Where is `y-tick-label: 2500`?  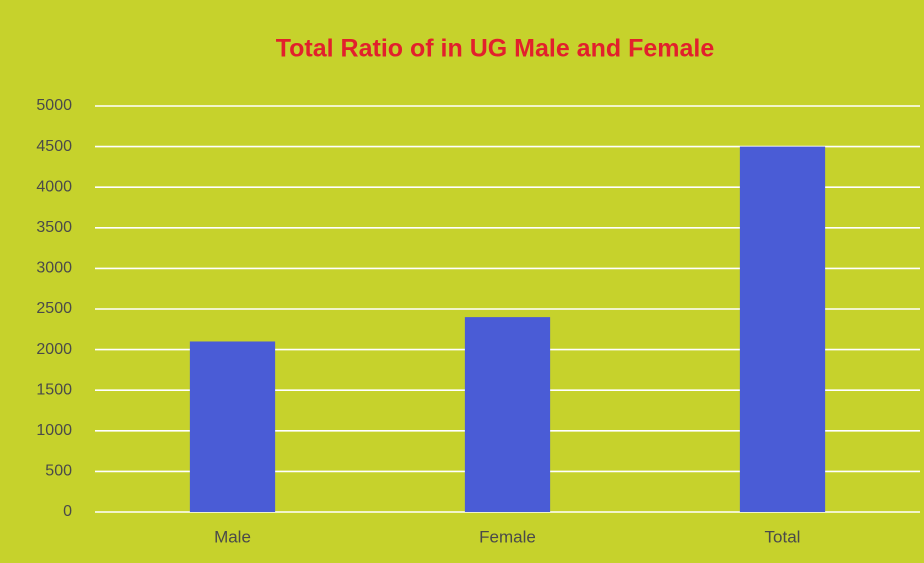 y-tick-label: 2500 is located at coordinates (54, 308).